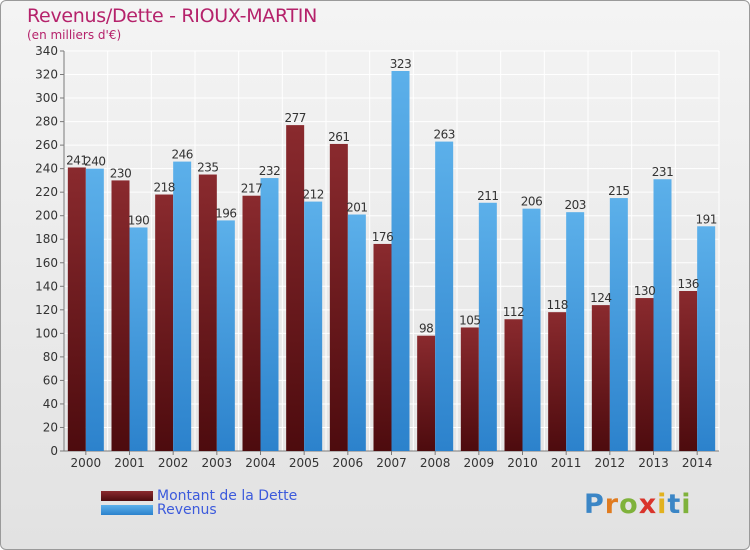  What do you see at coordinates (50, 380) in the screenshot?
I see `y-tick-label: 60` at bounding box center [50, 380].